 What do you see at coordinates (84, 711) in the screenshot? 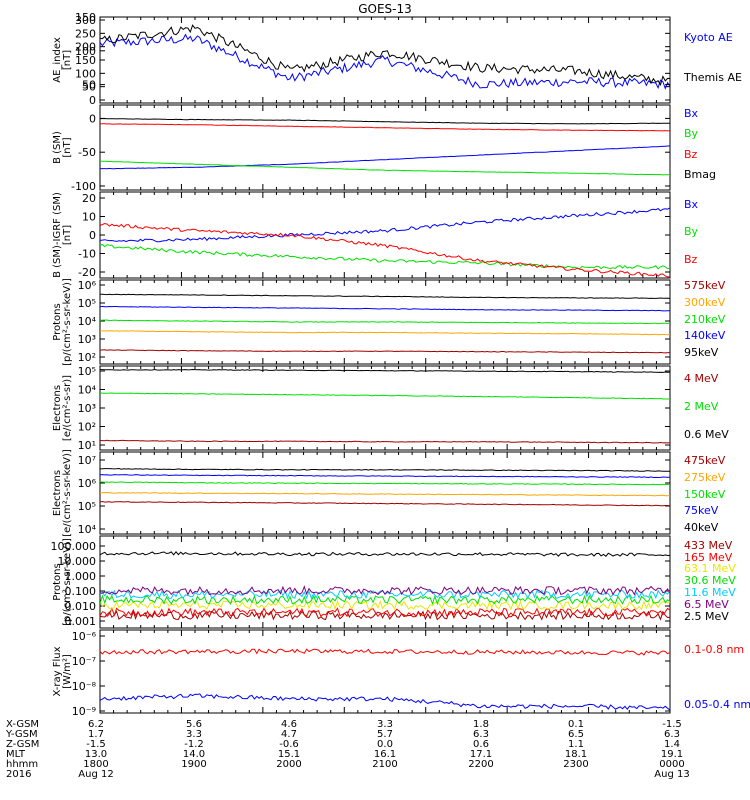
I see `y-tick-label: 10⁻⁹` at bounding box center [84, 711].